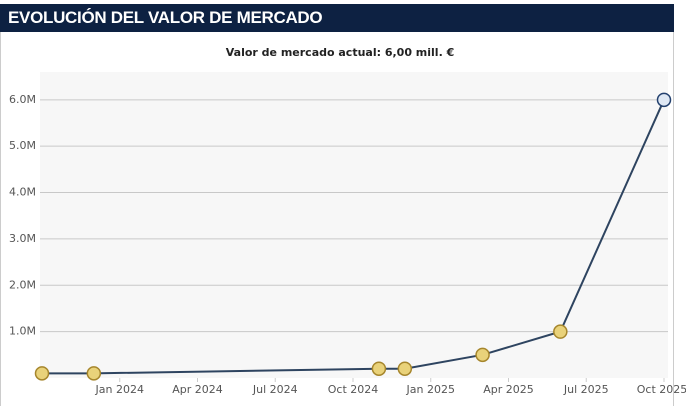  Describe the element at coordinates (586, 389) in the screenshot. I see `x-tick-label: Jul 2025` at that location.